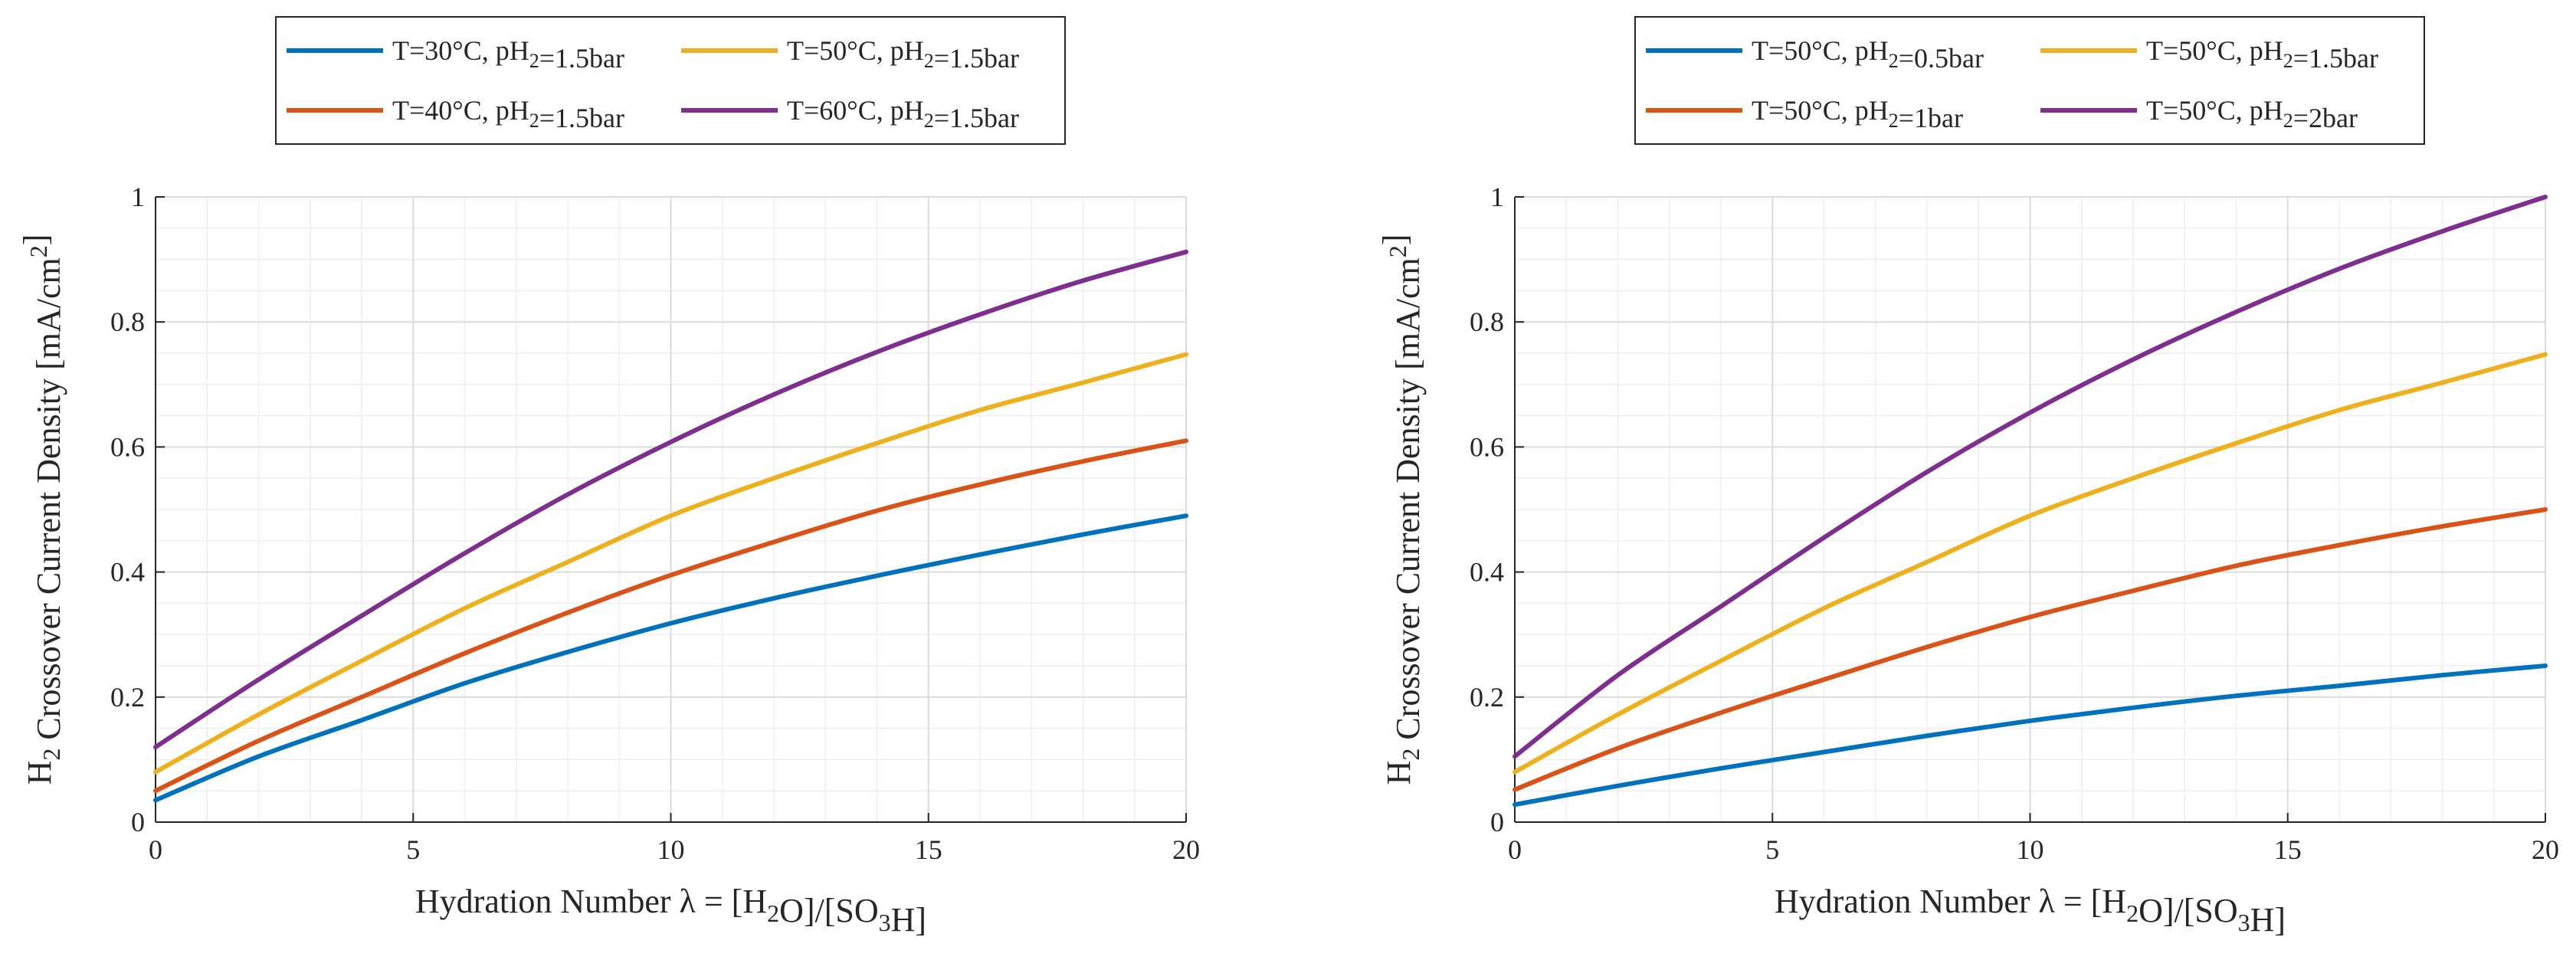 The image size is (2576, 960). Describe the element at coordinates (2252, 114) in the screenshot. I see `legend-label-4: T=50°C, pH2=2bar` at that location.